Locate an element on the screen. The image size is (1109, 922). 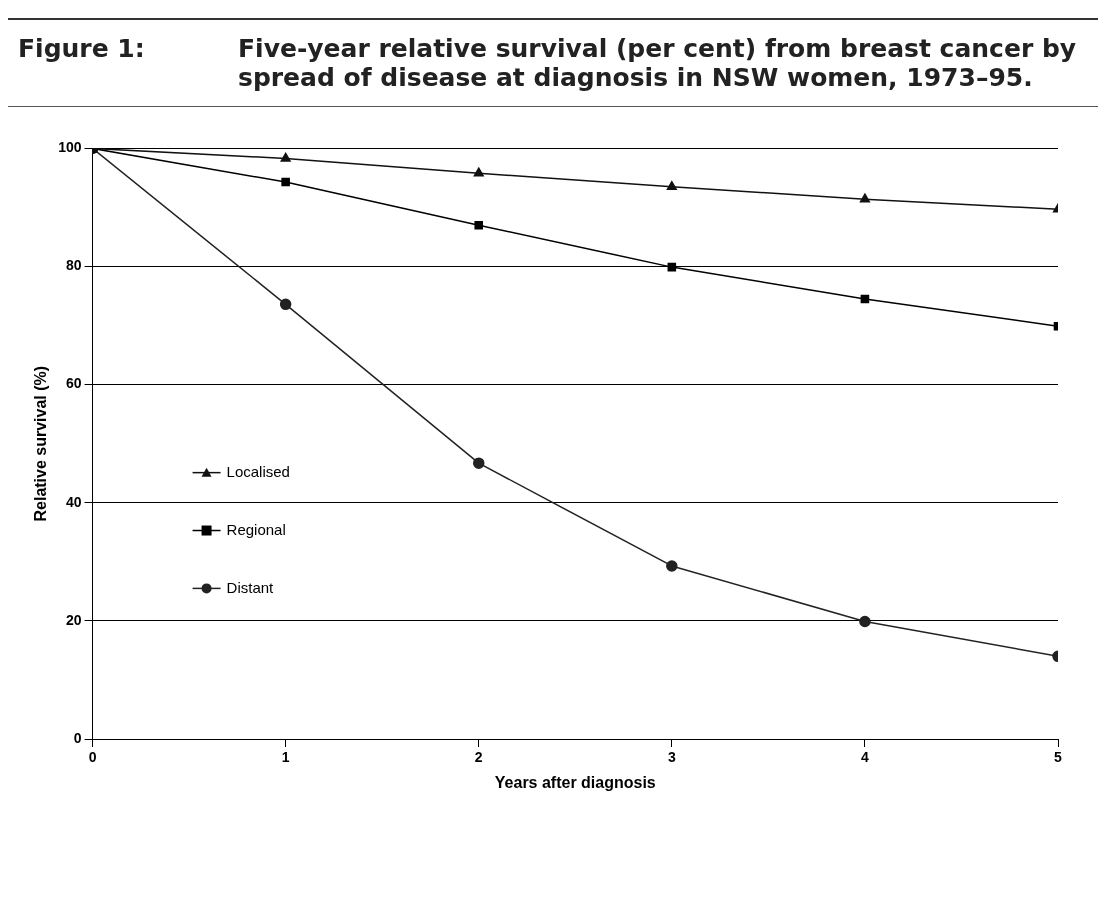
y-tick-label: 0 is located at coordinates (77, 737).